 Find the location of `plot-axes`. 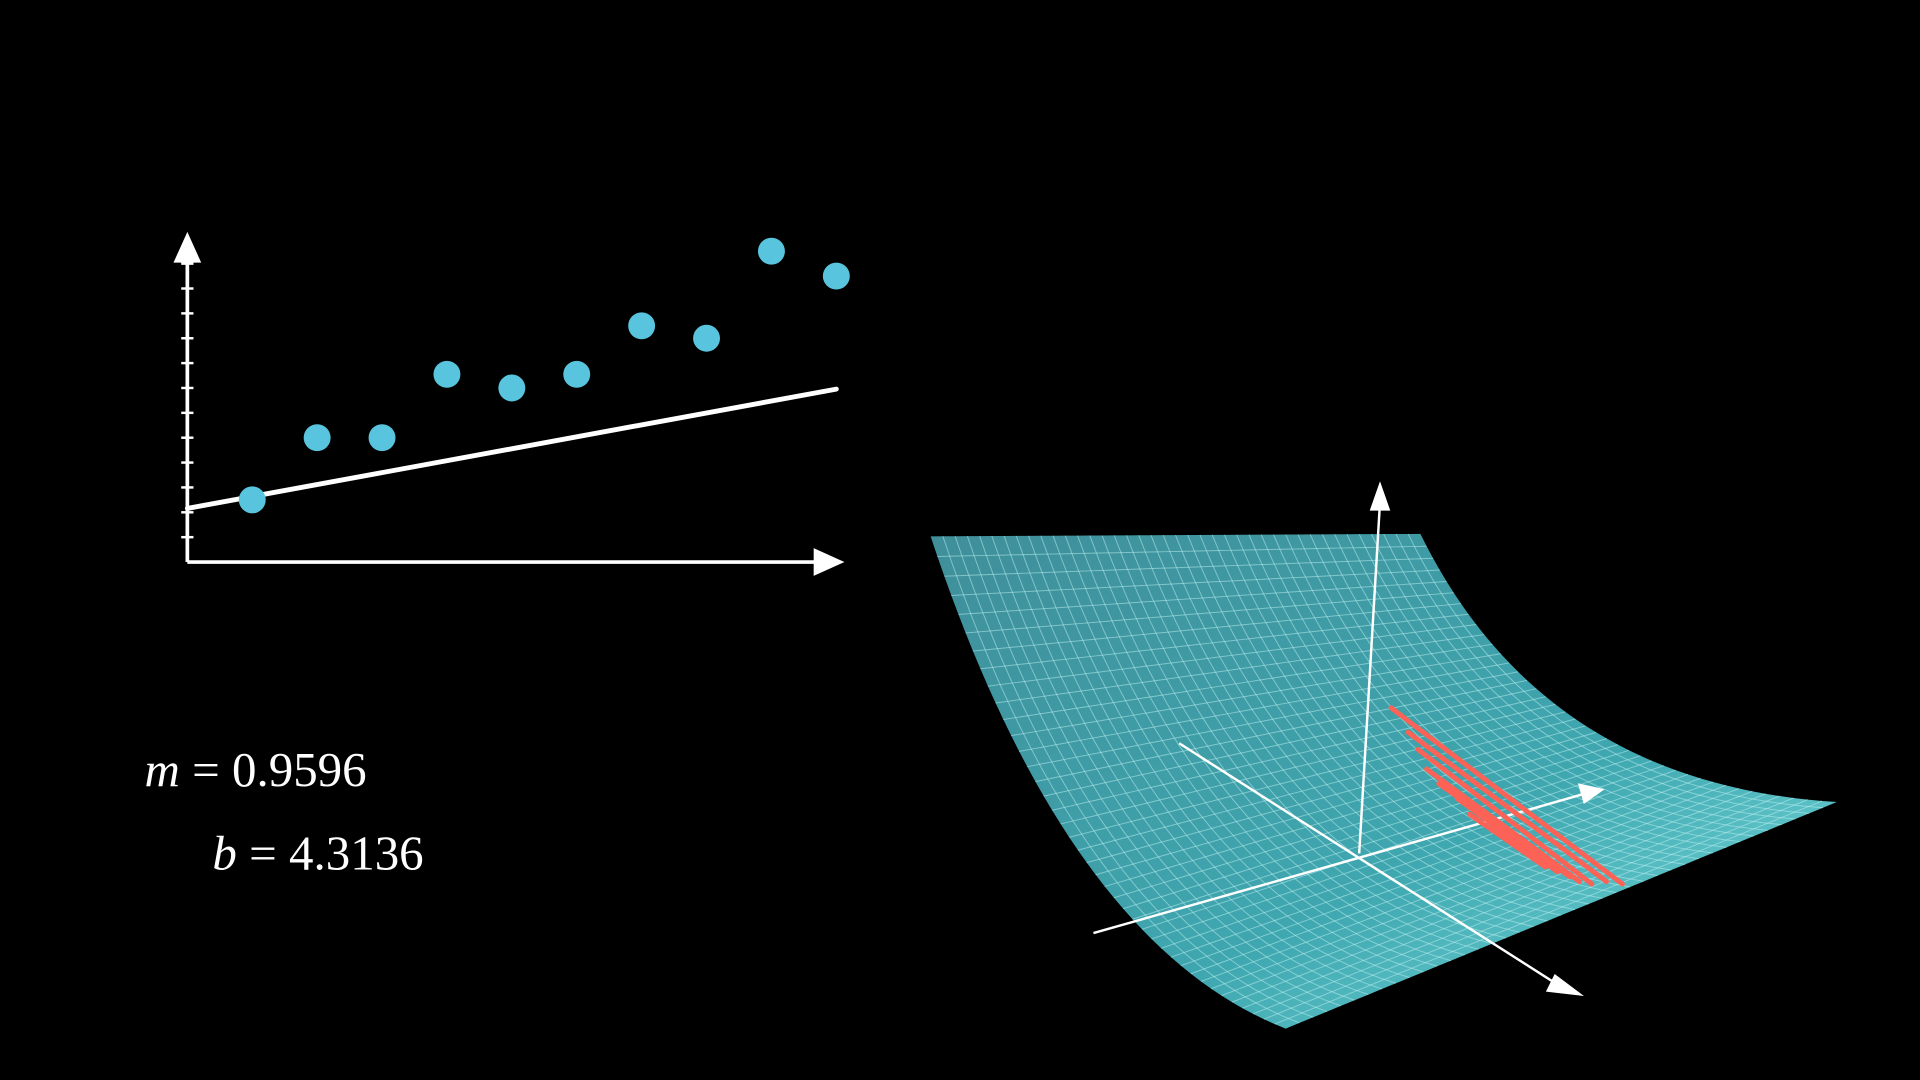

plot-axes is located at coordinates (509, 403).